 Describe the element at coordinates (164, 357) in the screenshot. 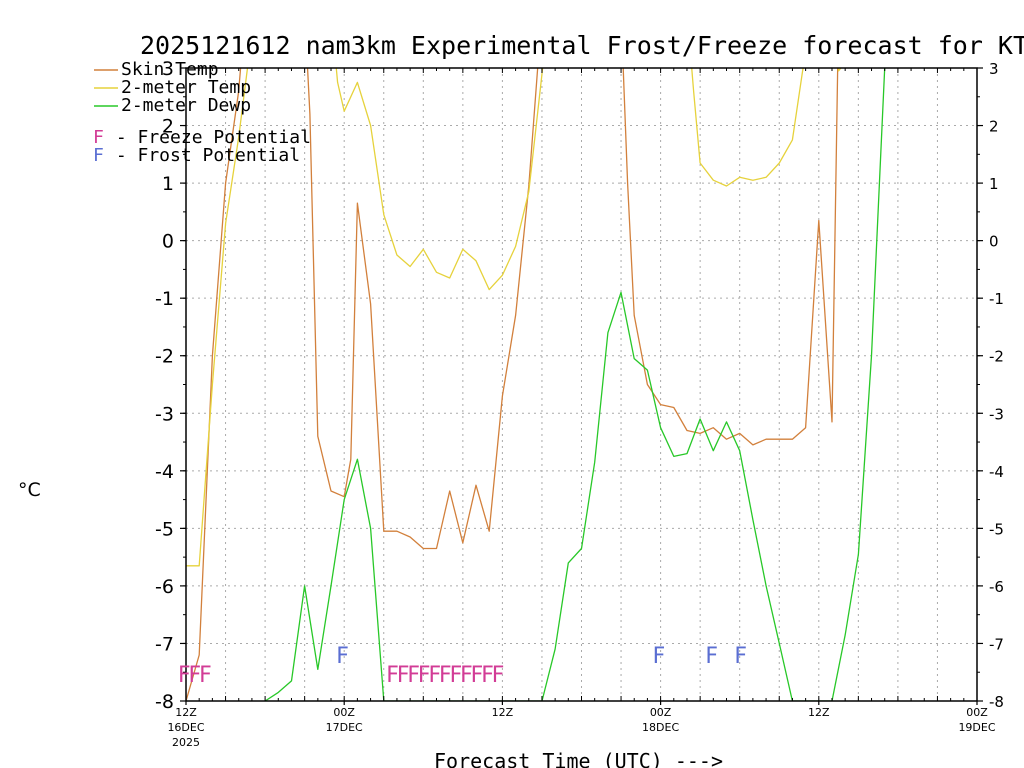

I see `y-tick-label: -2` at that location.